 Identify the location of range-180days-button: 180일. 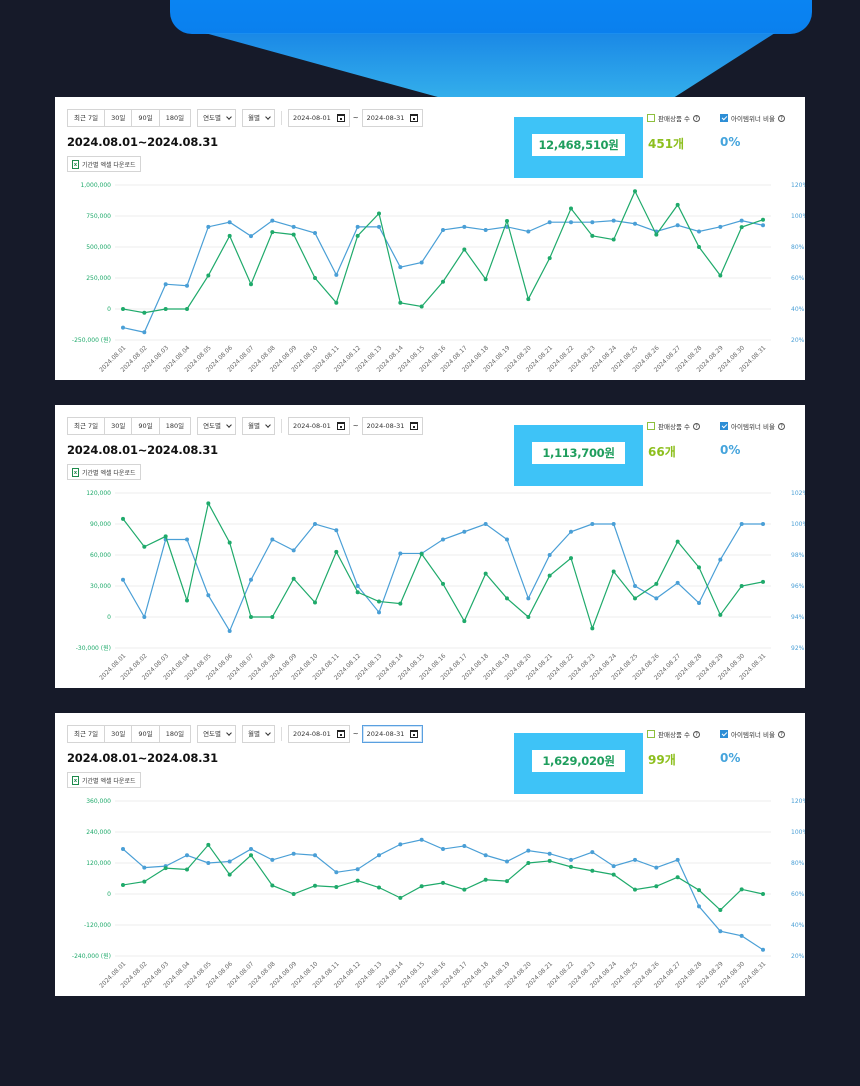
(175, 734).